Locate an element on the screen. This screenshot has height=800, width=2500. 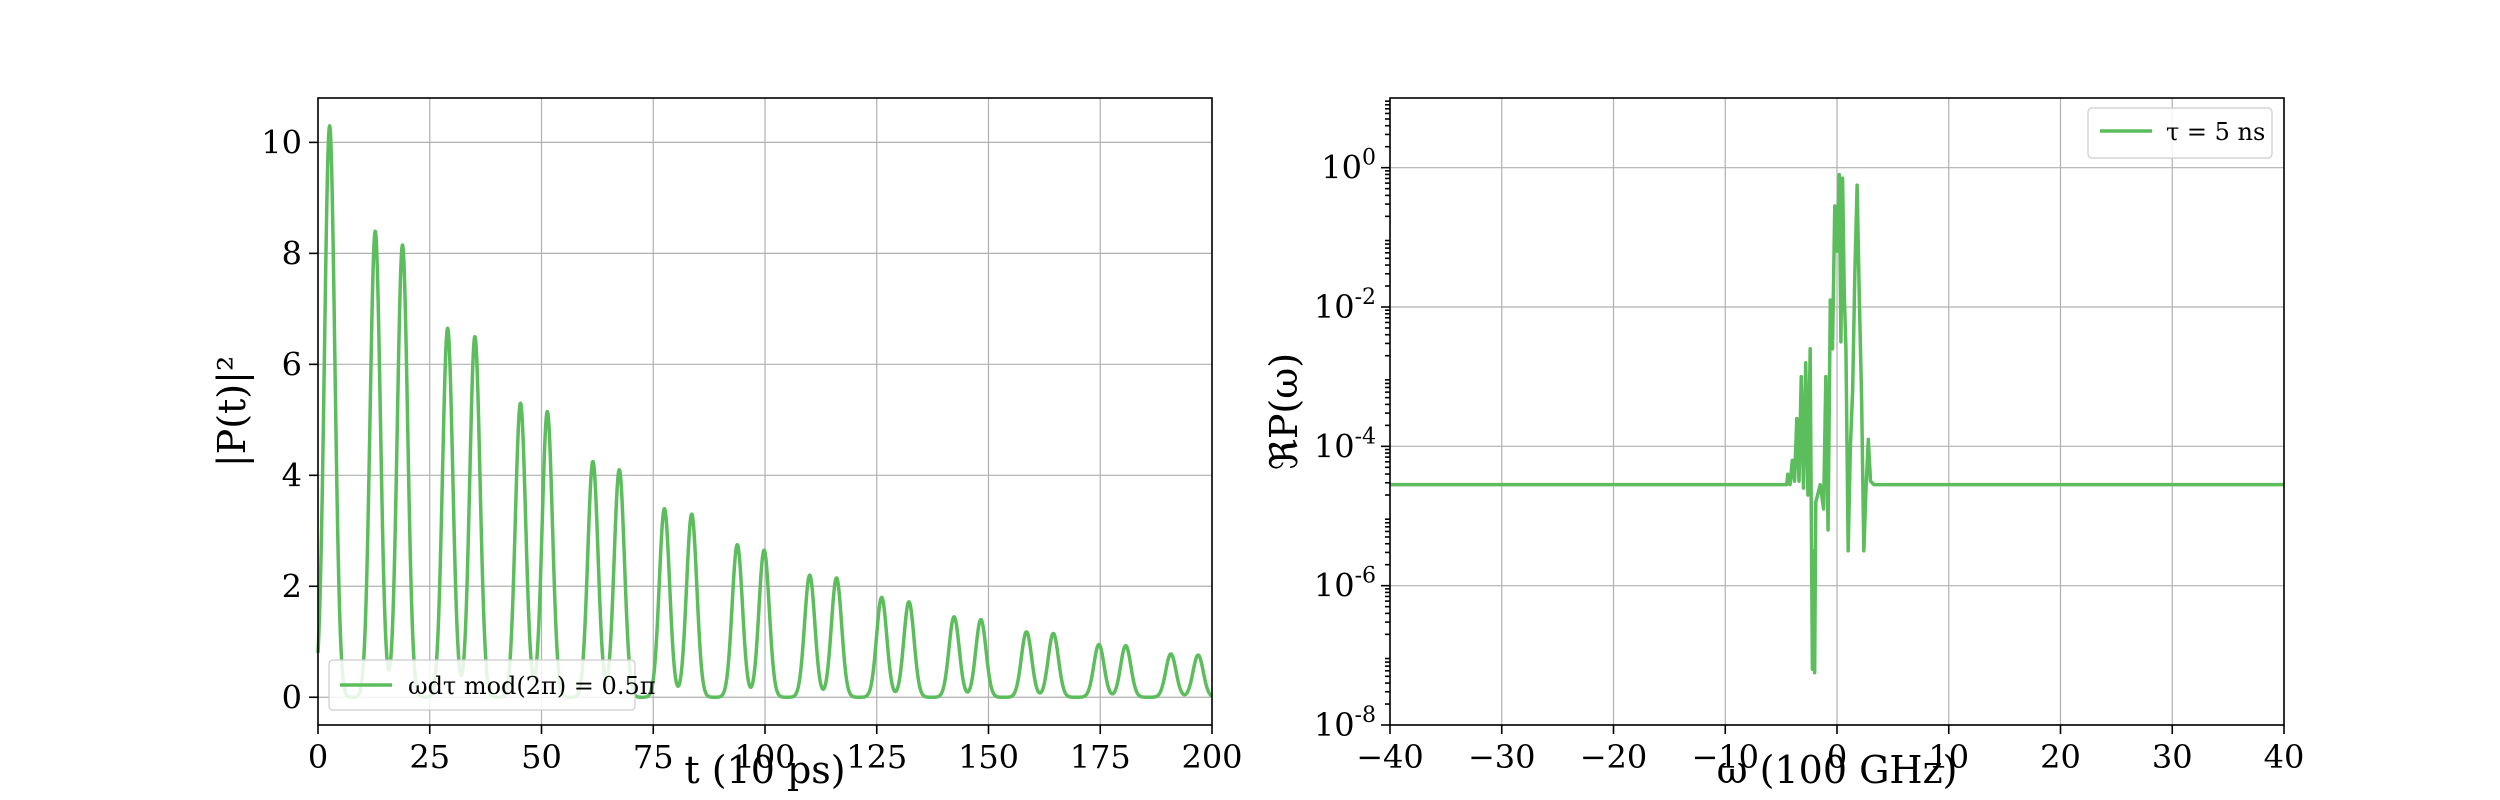
left-x-tick-label: 125 is located at coordinates (876, 757).